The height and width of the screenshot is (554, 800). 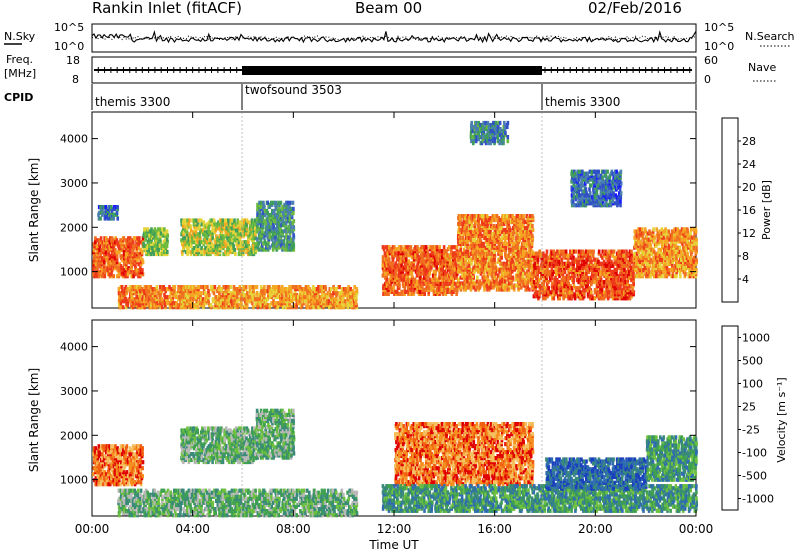 What do you see at coordinates (762, 67) in the screenshot?
I see `nave-label: Nave` at bounding box center [762, 67].